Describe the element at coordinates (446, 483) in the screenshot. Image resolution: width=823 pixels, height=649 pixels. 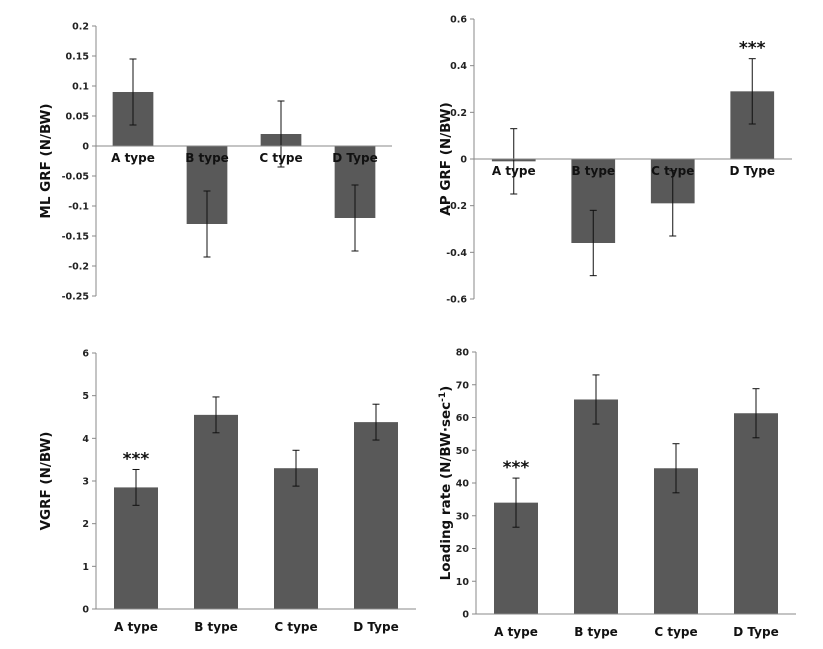
I see `y-axis-title: Loading rate (N/BW·sec-1)` at that location.